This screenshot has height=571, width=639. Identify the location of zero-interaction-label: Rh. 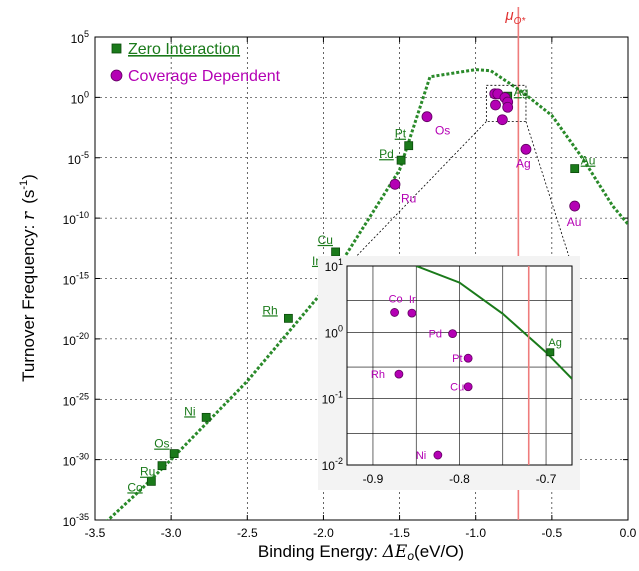
(269, 310).